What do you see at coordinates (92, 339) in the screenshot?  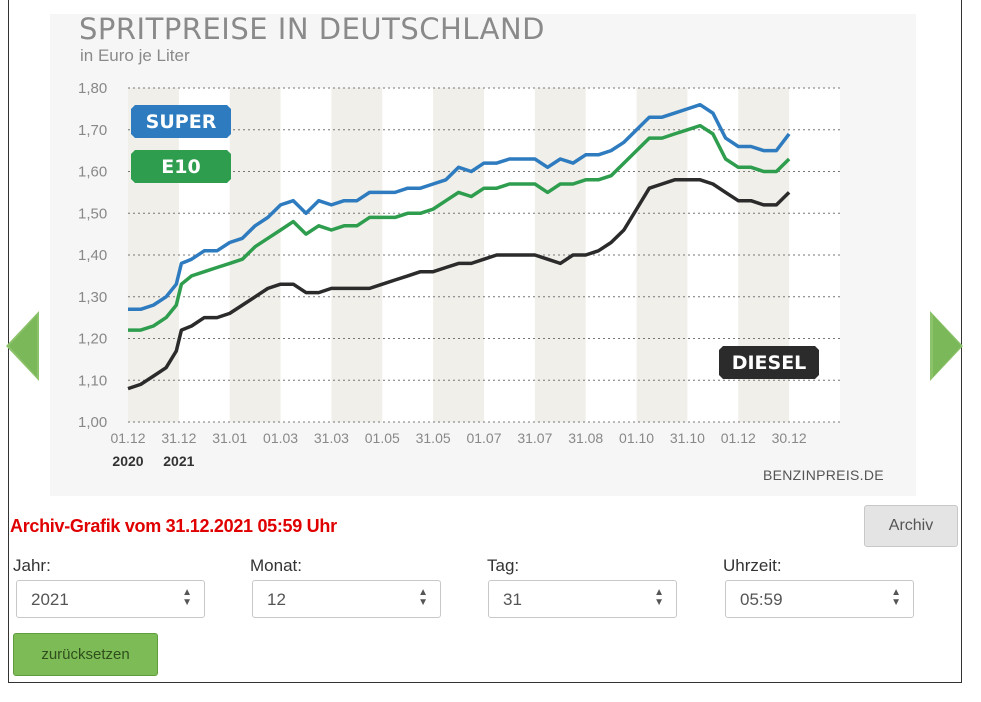 I see `y-tick-label: 1,20` at bounding box center [92, 339].